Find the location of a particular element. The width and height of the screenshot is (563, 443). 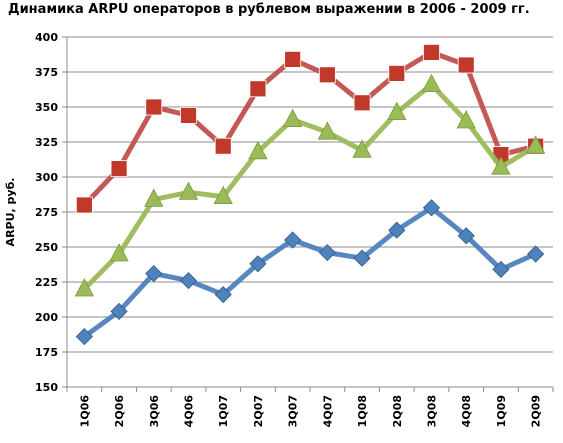

y-axis-ticks: 150 175 200 225 250 275 300 325 350 375 400 is located at coordinates (46, 212).